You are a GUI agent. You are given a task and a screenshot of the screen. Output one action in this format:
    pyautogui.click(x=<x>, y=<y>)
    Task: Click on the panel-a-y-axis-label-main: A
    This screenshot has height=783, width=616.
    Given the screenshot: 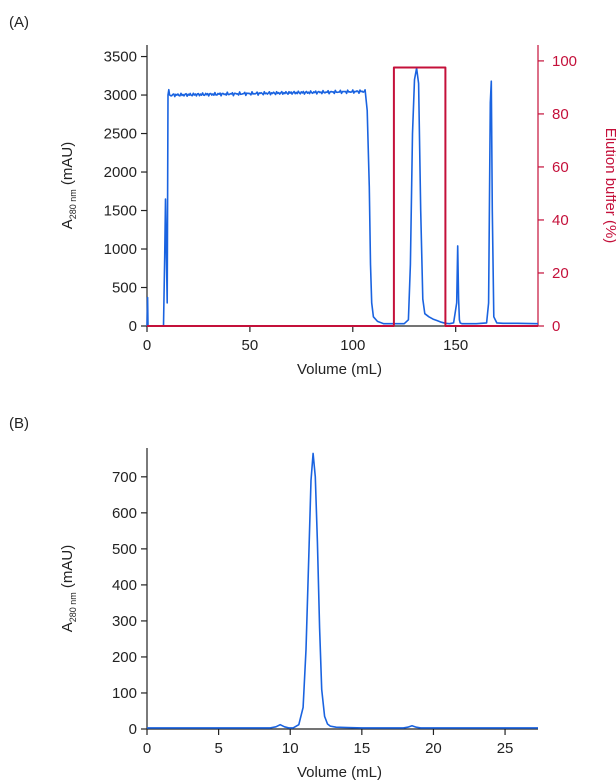 What is the action you would take?
    pyautogui.click(x=67, y=224)
    